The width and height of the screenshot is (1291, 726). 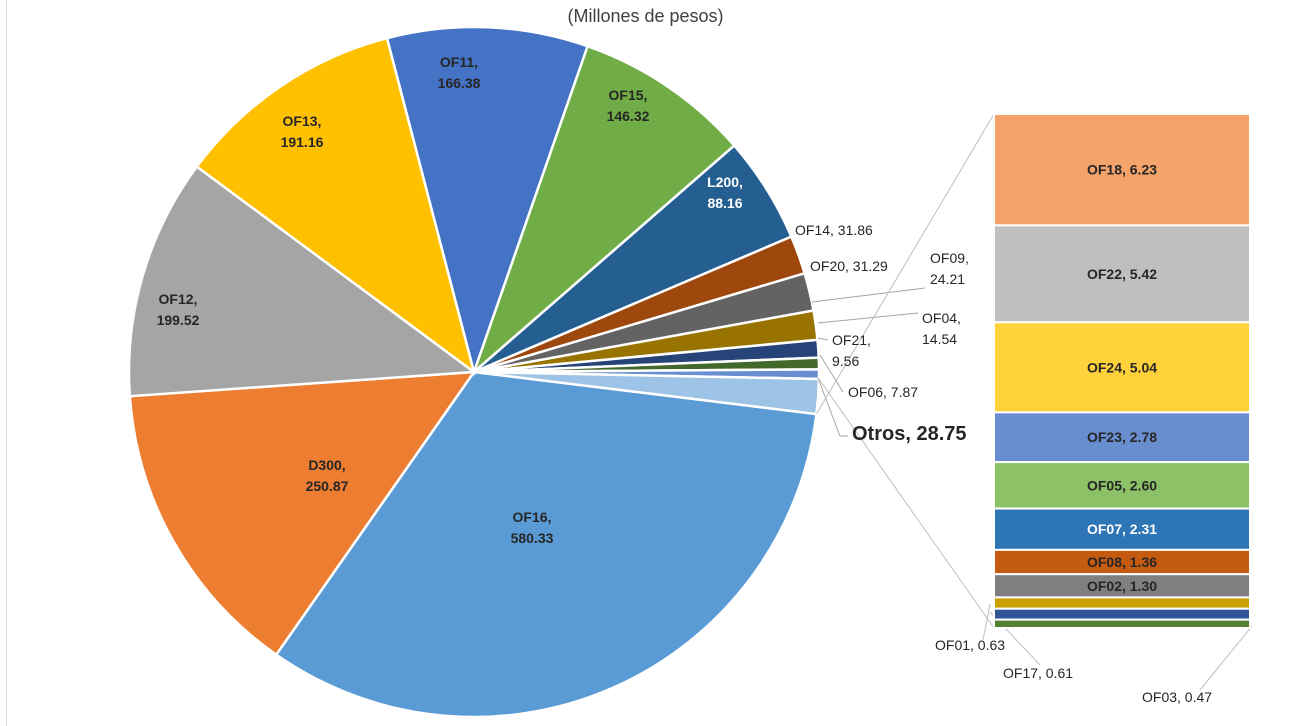 I want to click on slice-label-of21: OF21, 9.56, so click(x=851, y=350).